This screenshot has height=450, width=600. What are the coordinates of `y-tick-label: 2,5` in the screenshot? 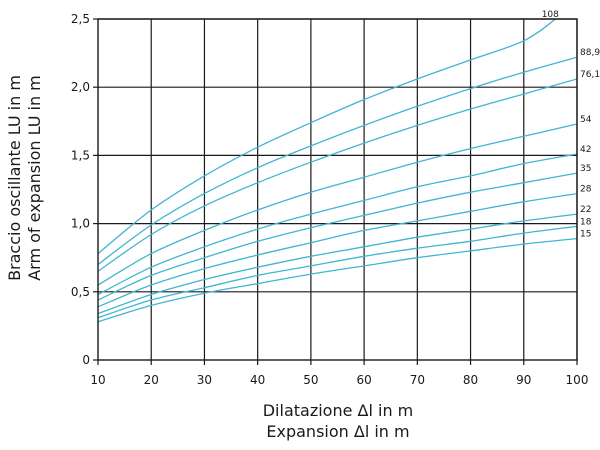 It's located at (80, 19).